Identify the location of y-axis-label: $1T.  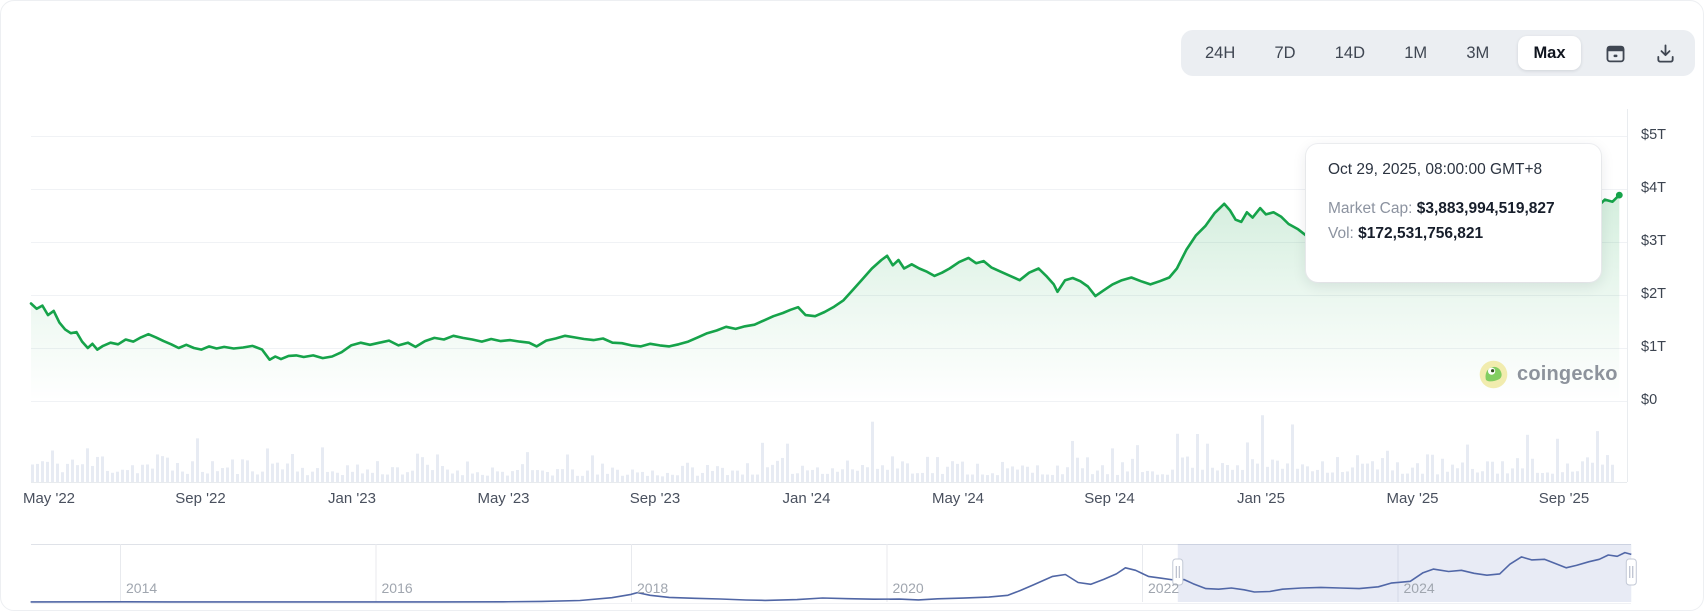
(1653, 347).